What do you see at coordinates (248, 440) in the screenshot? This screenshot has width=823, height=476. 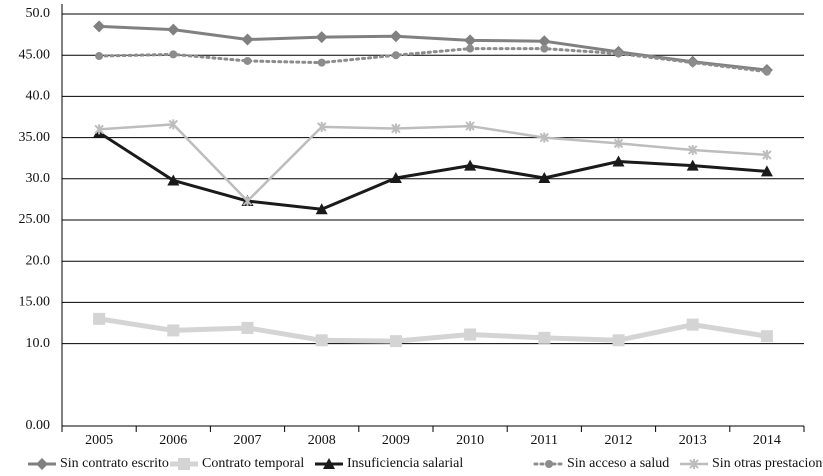 I see `x-tick-label: 2007` at bounding box center [248, 440].